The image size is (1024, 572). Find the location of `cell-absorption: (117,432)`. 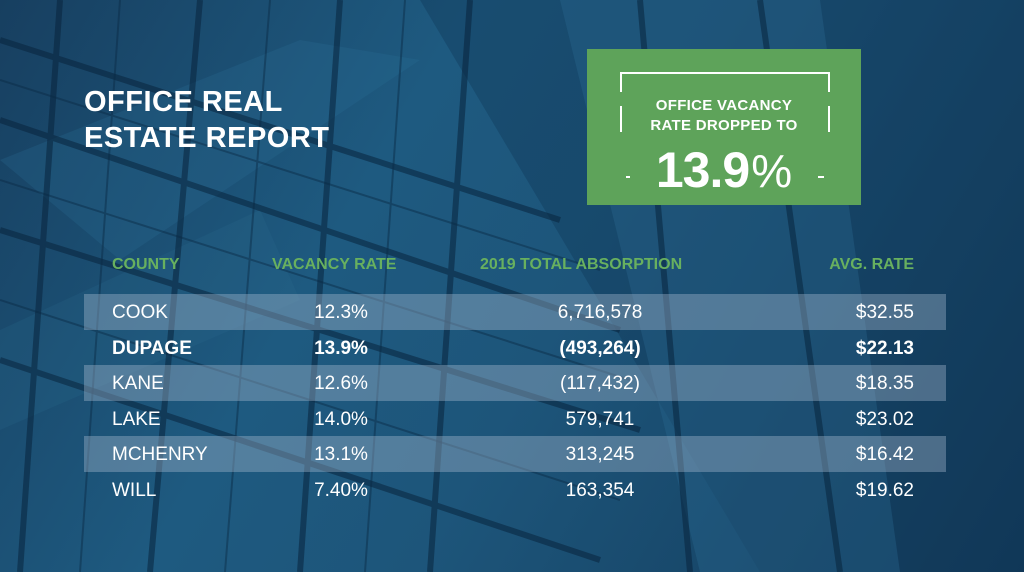

cell-absorption: (117,432) is located at coordinates (600, 383).